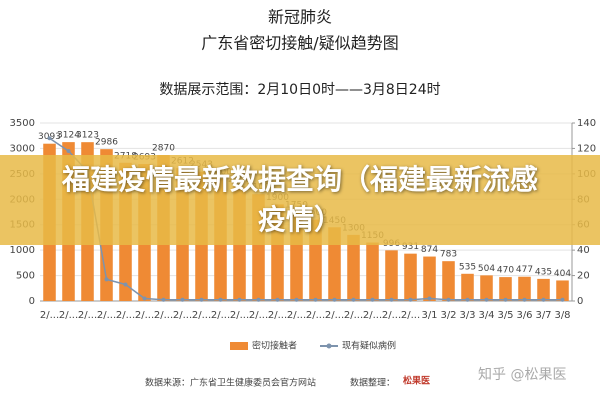 Image resolution: width=600 pixels, height=400 pixels. What do you see at coordinates (586, 123) in the screenshot?
I see `y2-tick-label: 140` at bounding box center [586, 123].